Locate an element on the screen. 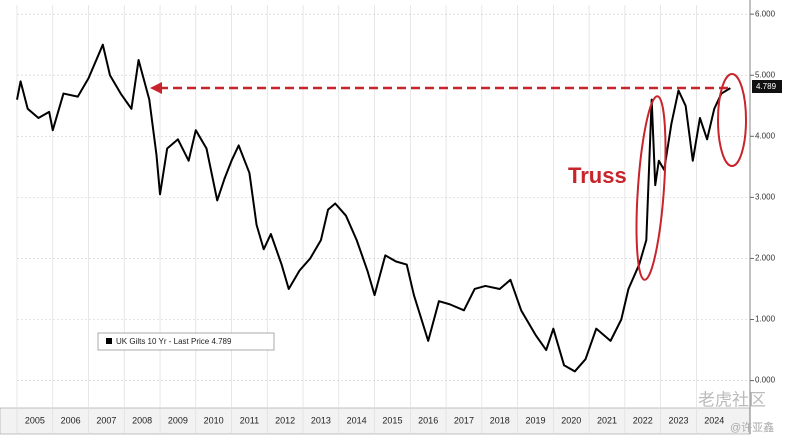 The width and height of the screenshot is (797, 447). y-tick-label: 1.000 is located at coordinates (765, 319).